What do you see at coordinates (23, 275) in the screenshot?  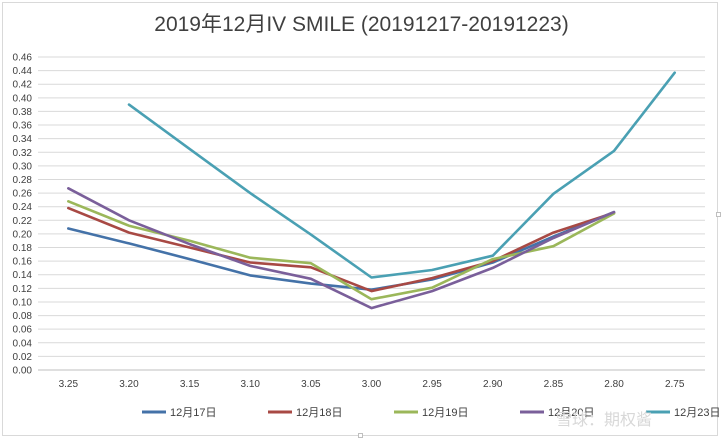 I see `y-tick-label: 0.14` at bounding box center [23, 275].